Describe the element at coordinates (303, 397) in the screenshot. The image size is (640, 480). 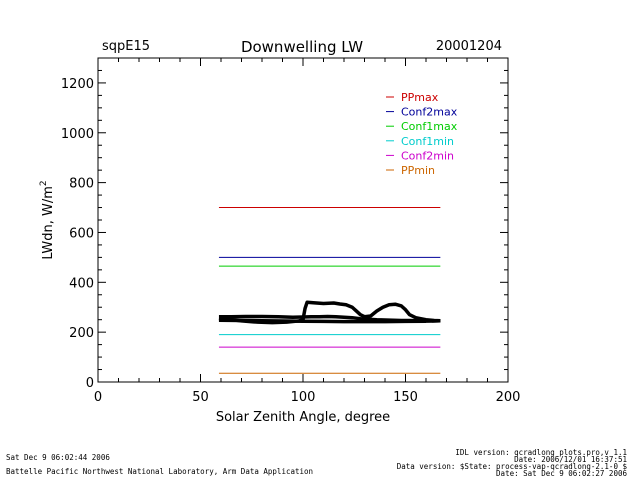
I see `x-tick-label: 100` at that location.